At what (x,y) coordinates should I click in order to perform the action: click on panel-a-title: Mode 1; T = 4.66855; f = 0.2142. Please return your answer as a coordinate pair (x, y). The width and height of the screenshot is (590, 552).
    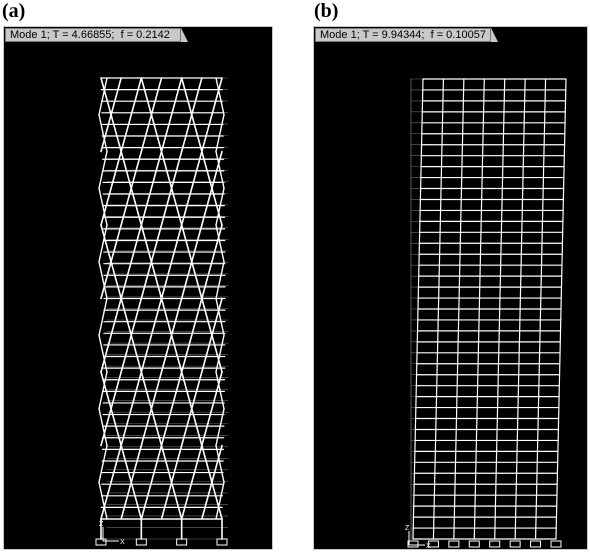
    Looking at the image, I should click on (90, 35).